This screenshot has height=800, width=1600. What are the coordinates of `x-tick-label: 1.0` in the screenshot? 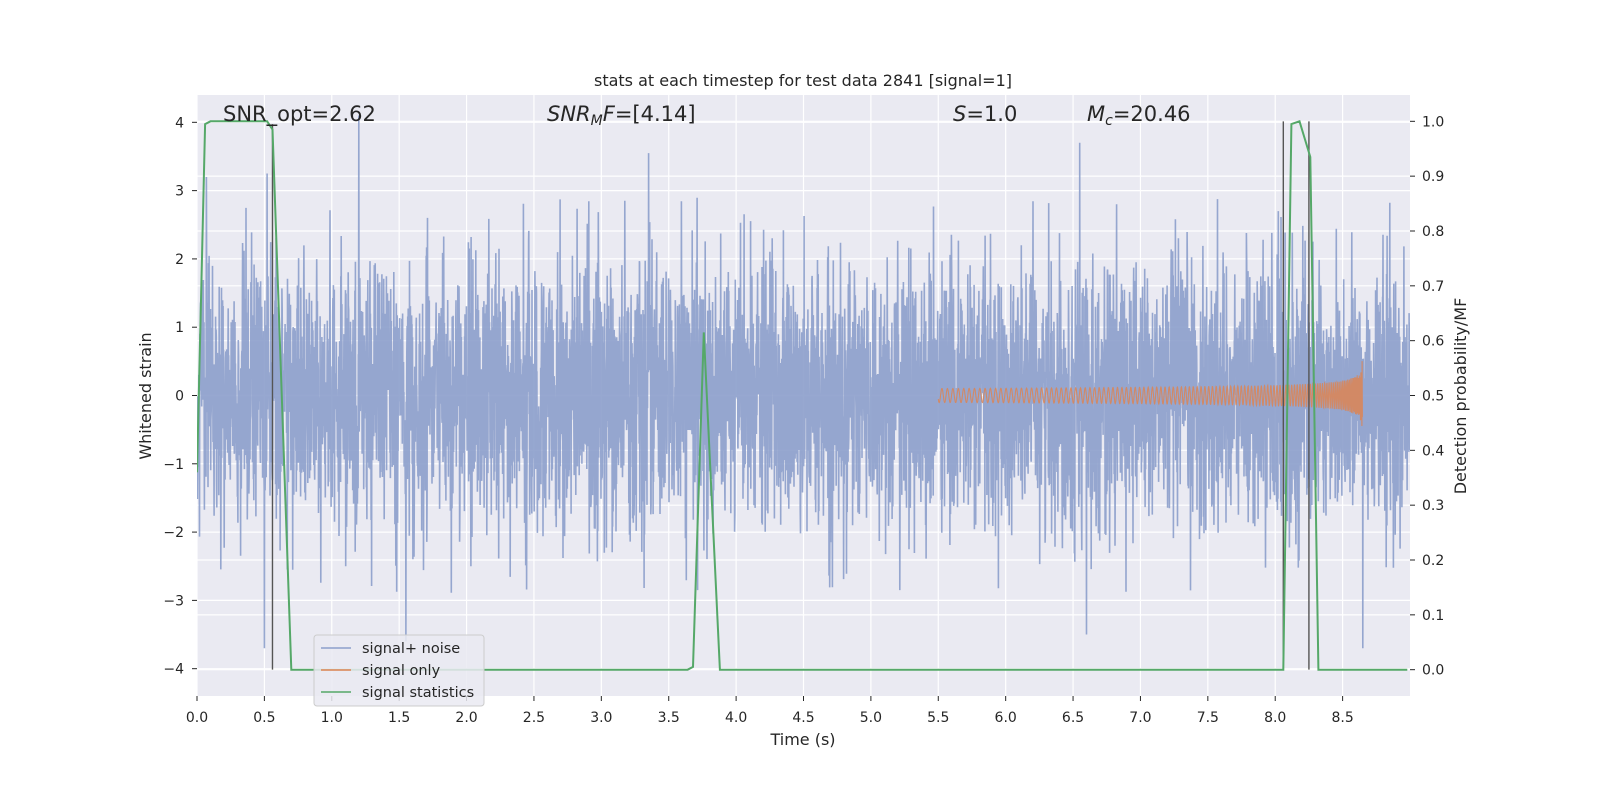 It's located at (332, 718).